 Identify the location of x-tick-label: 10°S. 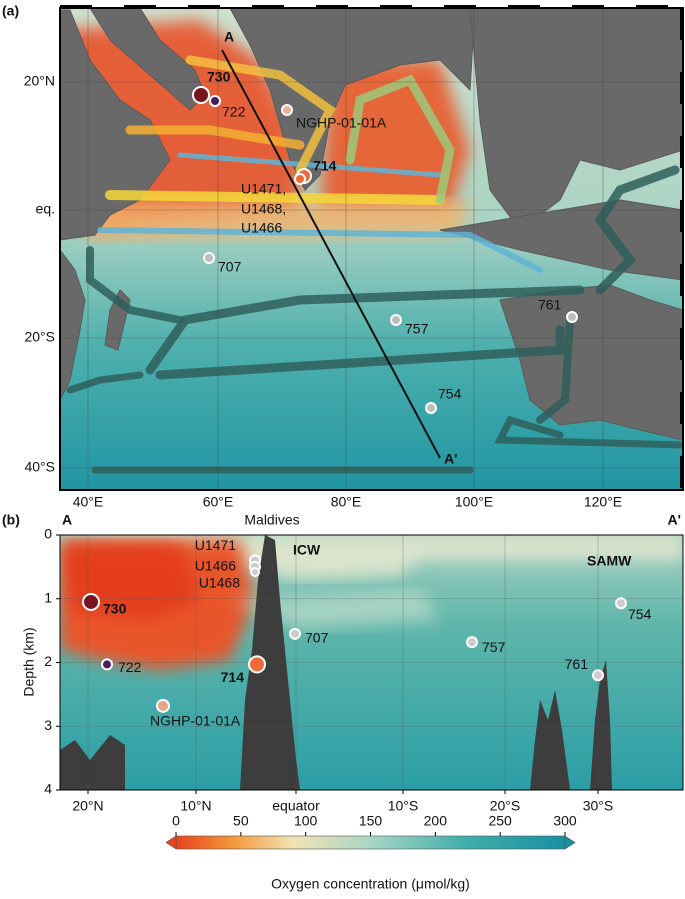
(403, 806).